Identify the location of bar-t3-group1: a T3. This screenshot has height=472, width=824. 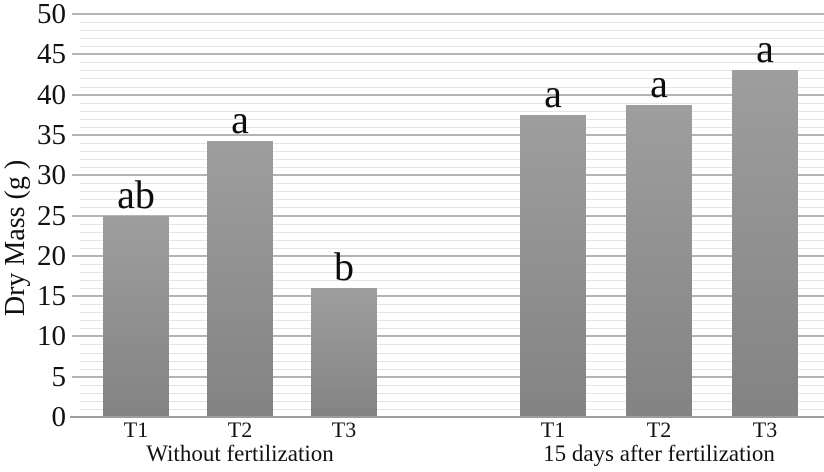
(765, 235).